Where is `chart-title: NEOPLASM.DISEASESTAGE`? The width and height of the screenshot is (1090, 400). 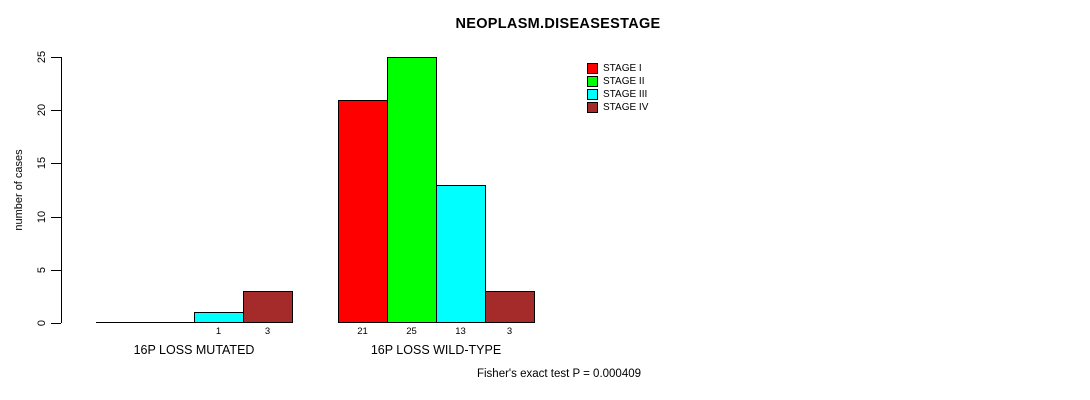
chart-title: NEOPLASM.DISEASESTAGE is located at coordinates (558, 24).